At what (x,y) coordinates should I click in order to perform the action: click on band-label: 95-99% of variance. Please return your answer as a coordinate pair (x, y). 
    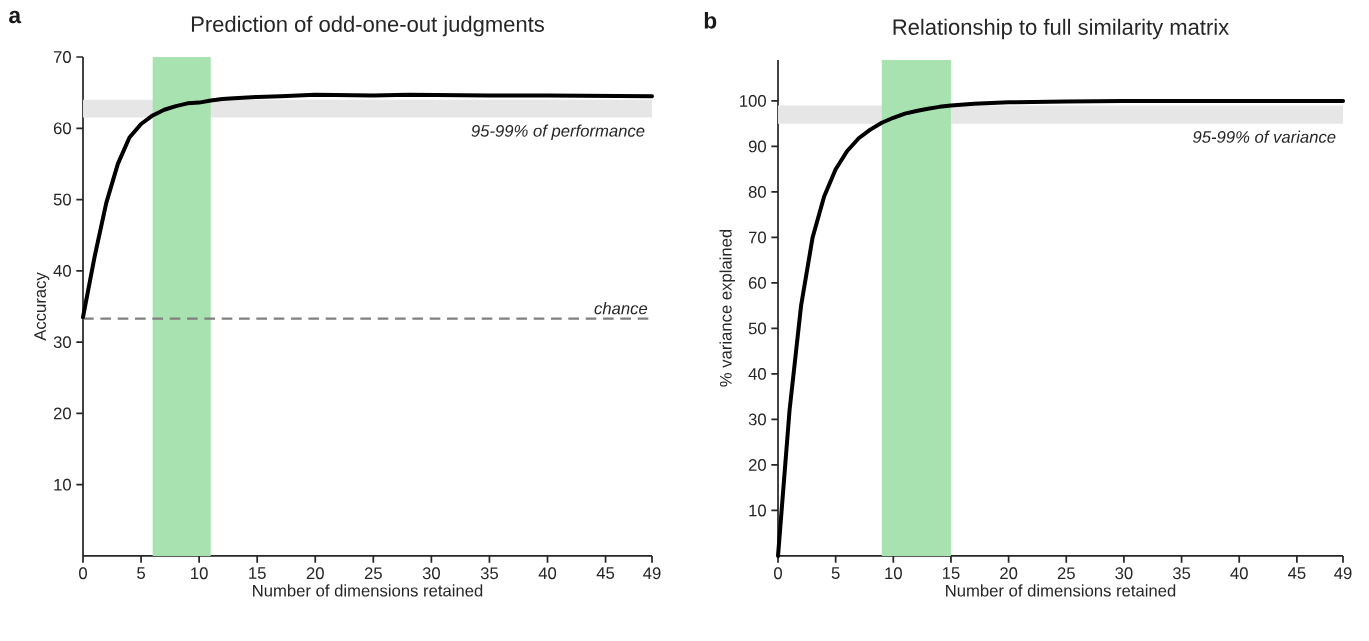
    Looking at the image, I should click on (1264, 136).